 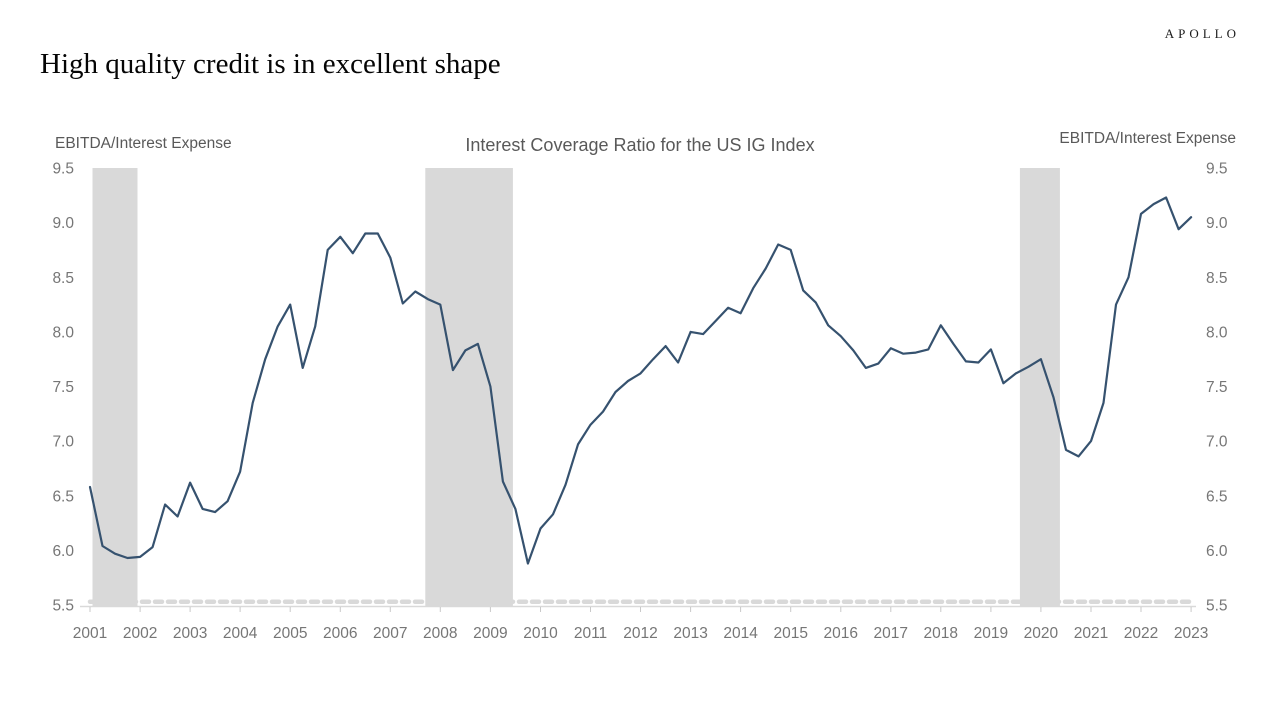 What do you see at coordinates (63, 169) in the screenshot?
I see `y-tick-label-left: 9.5` at bounding box center [63, 169].